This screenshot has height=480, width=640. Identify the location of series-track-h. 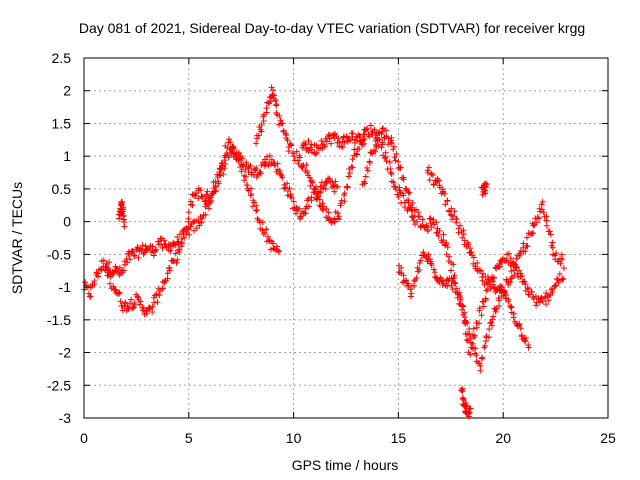
(466, 402).